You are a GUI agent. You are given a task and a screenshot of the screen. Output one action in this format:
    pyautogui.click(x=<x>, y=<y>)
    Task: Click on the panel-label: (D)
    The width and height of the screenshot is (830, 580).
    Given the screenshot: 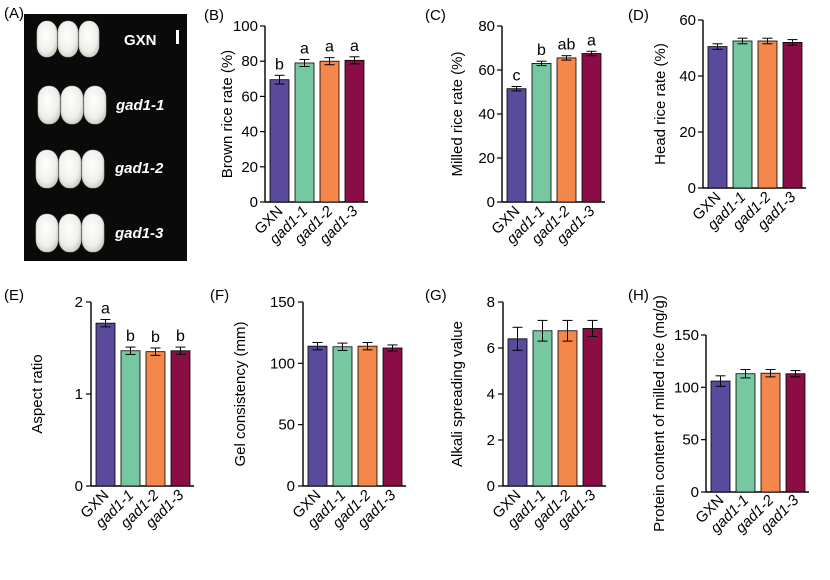 What is the action you would take?
    pyautogui.click(x=638, y=15)
    